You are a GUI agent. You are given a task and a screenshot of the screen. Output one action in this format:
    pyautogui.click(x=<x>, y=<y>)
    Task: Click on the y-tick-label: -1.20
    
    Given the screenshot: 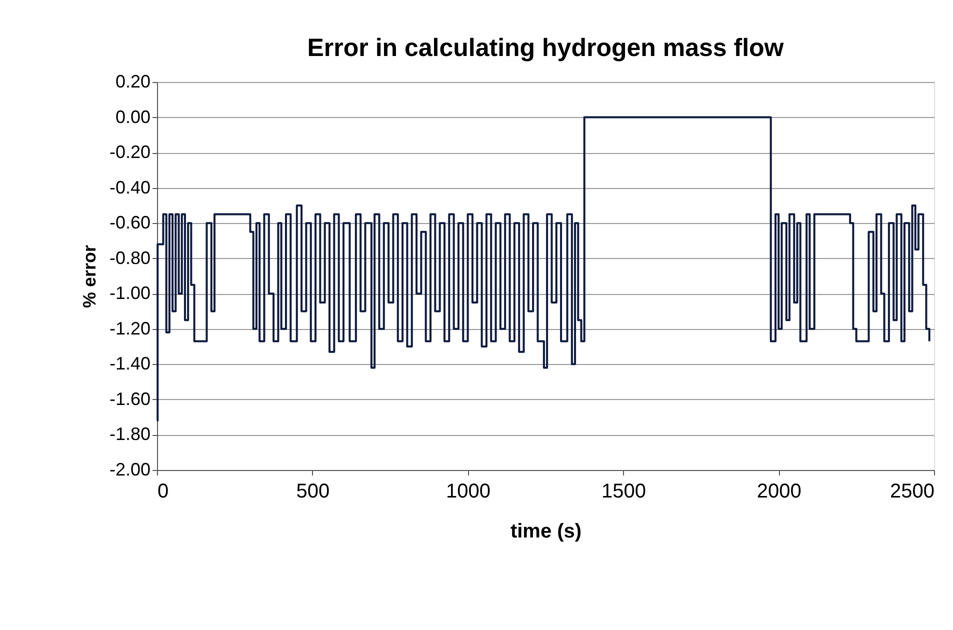 What is the action you would take?
    pyautogui.click(x=129, y=328)
    